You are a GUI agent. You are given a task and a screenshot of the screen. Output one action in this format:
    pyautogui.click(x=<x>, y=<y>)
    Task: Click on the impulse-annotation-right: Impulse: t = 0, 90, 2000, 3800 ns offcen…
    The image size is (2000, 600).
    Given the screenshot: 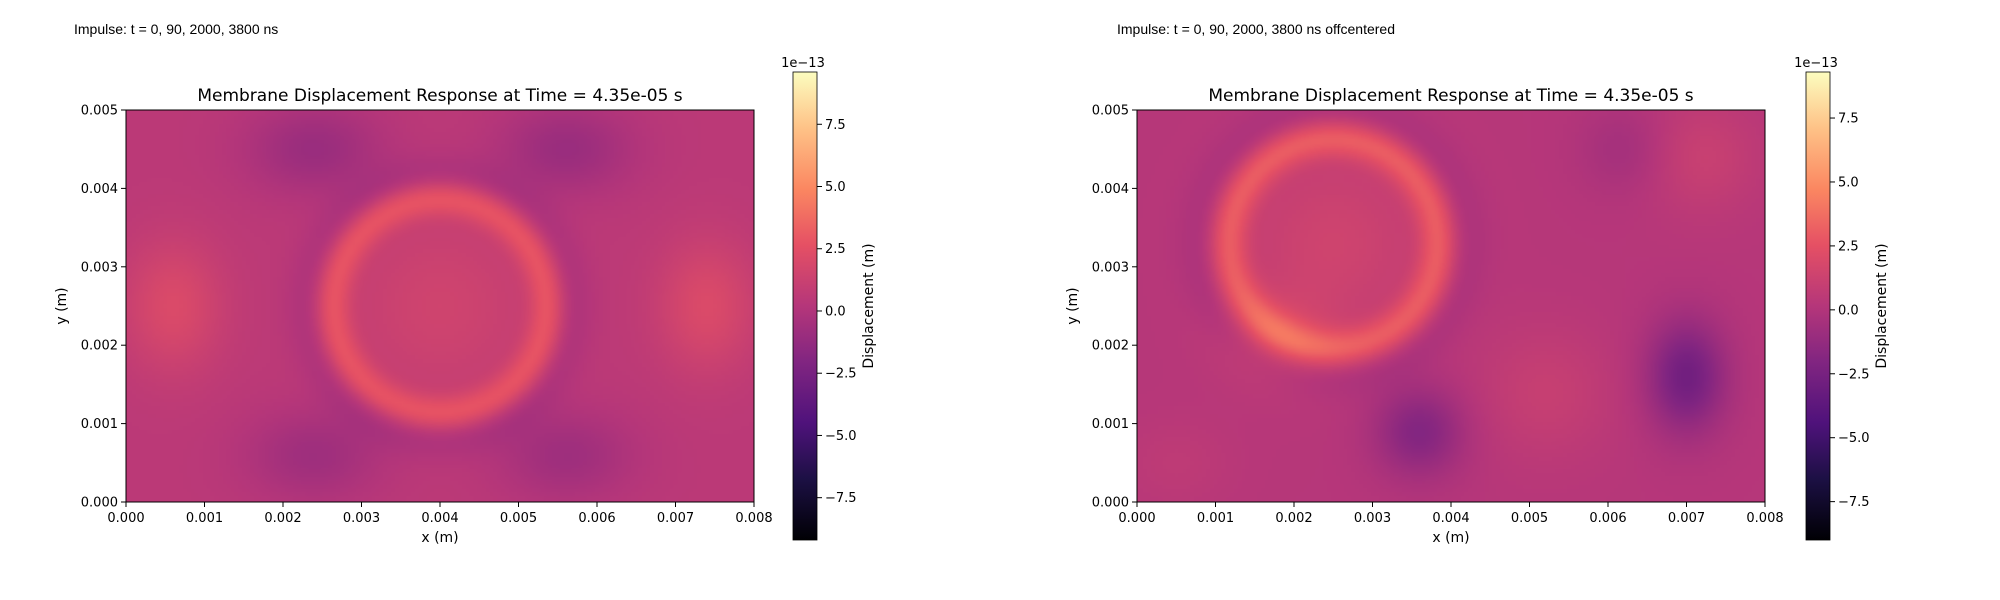 What is the action you would take?
    pyautogui.click(x=1256, y=29)
    